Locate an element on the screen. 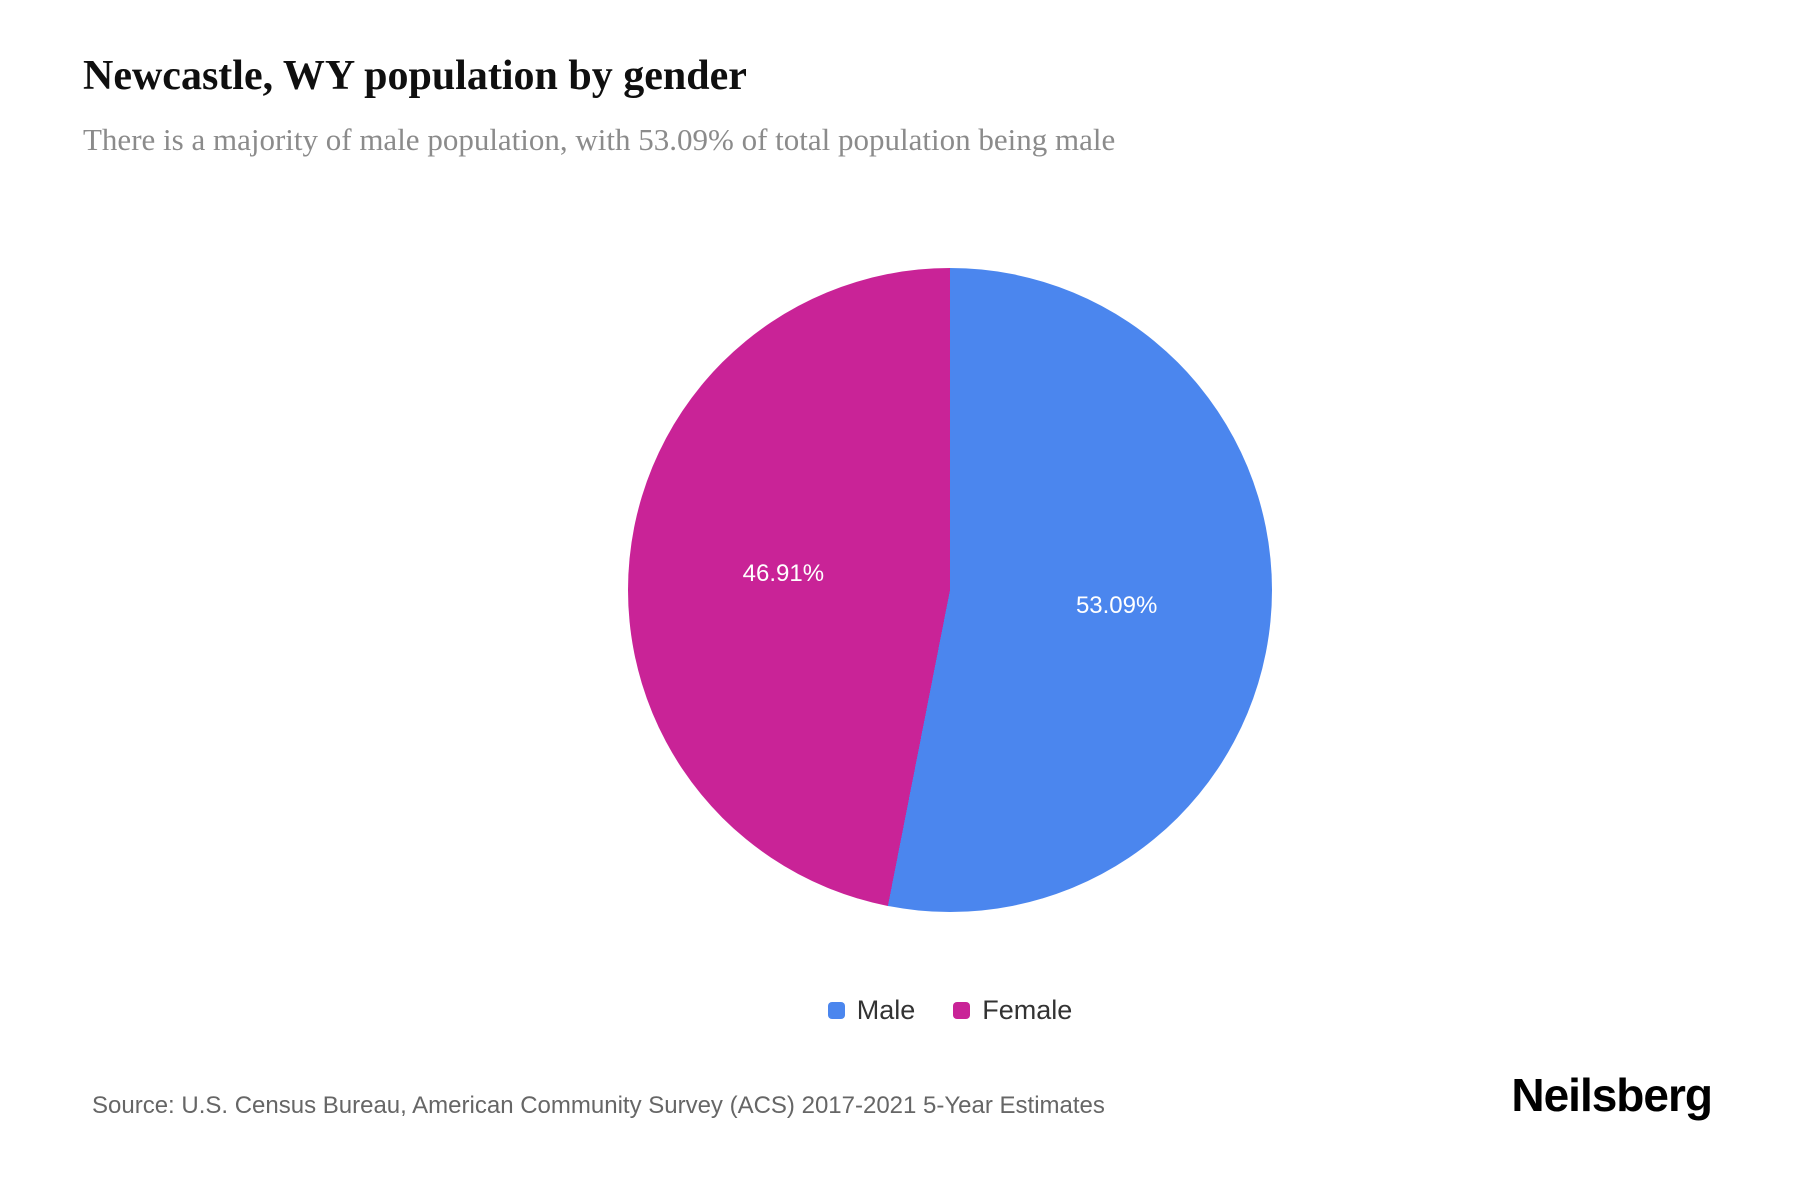 This screenshot has height=1200, width=1800. chart-title: Newcastle, WY population by gender is located at coordinates (415, 76).